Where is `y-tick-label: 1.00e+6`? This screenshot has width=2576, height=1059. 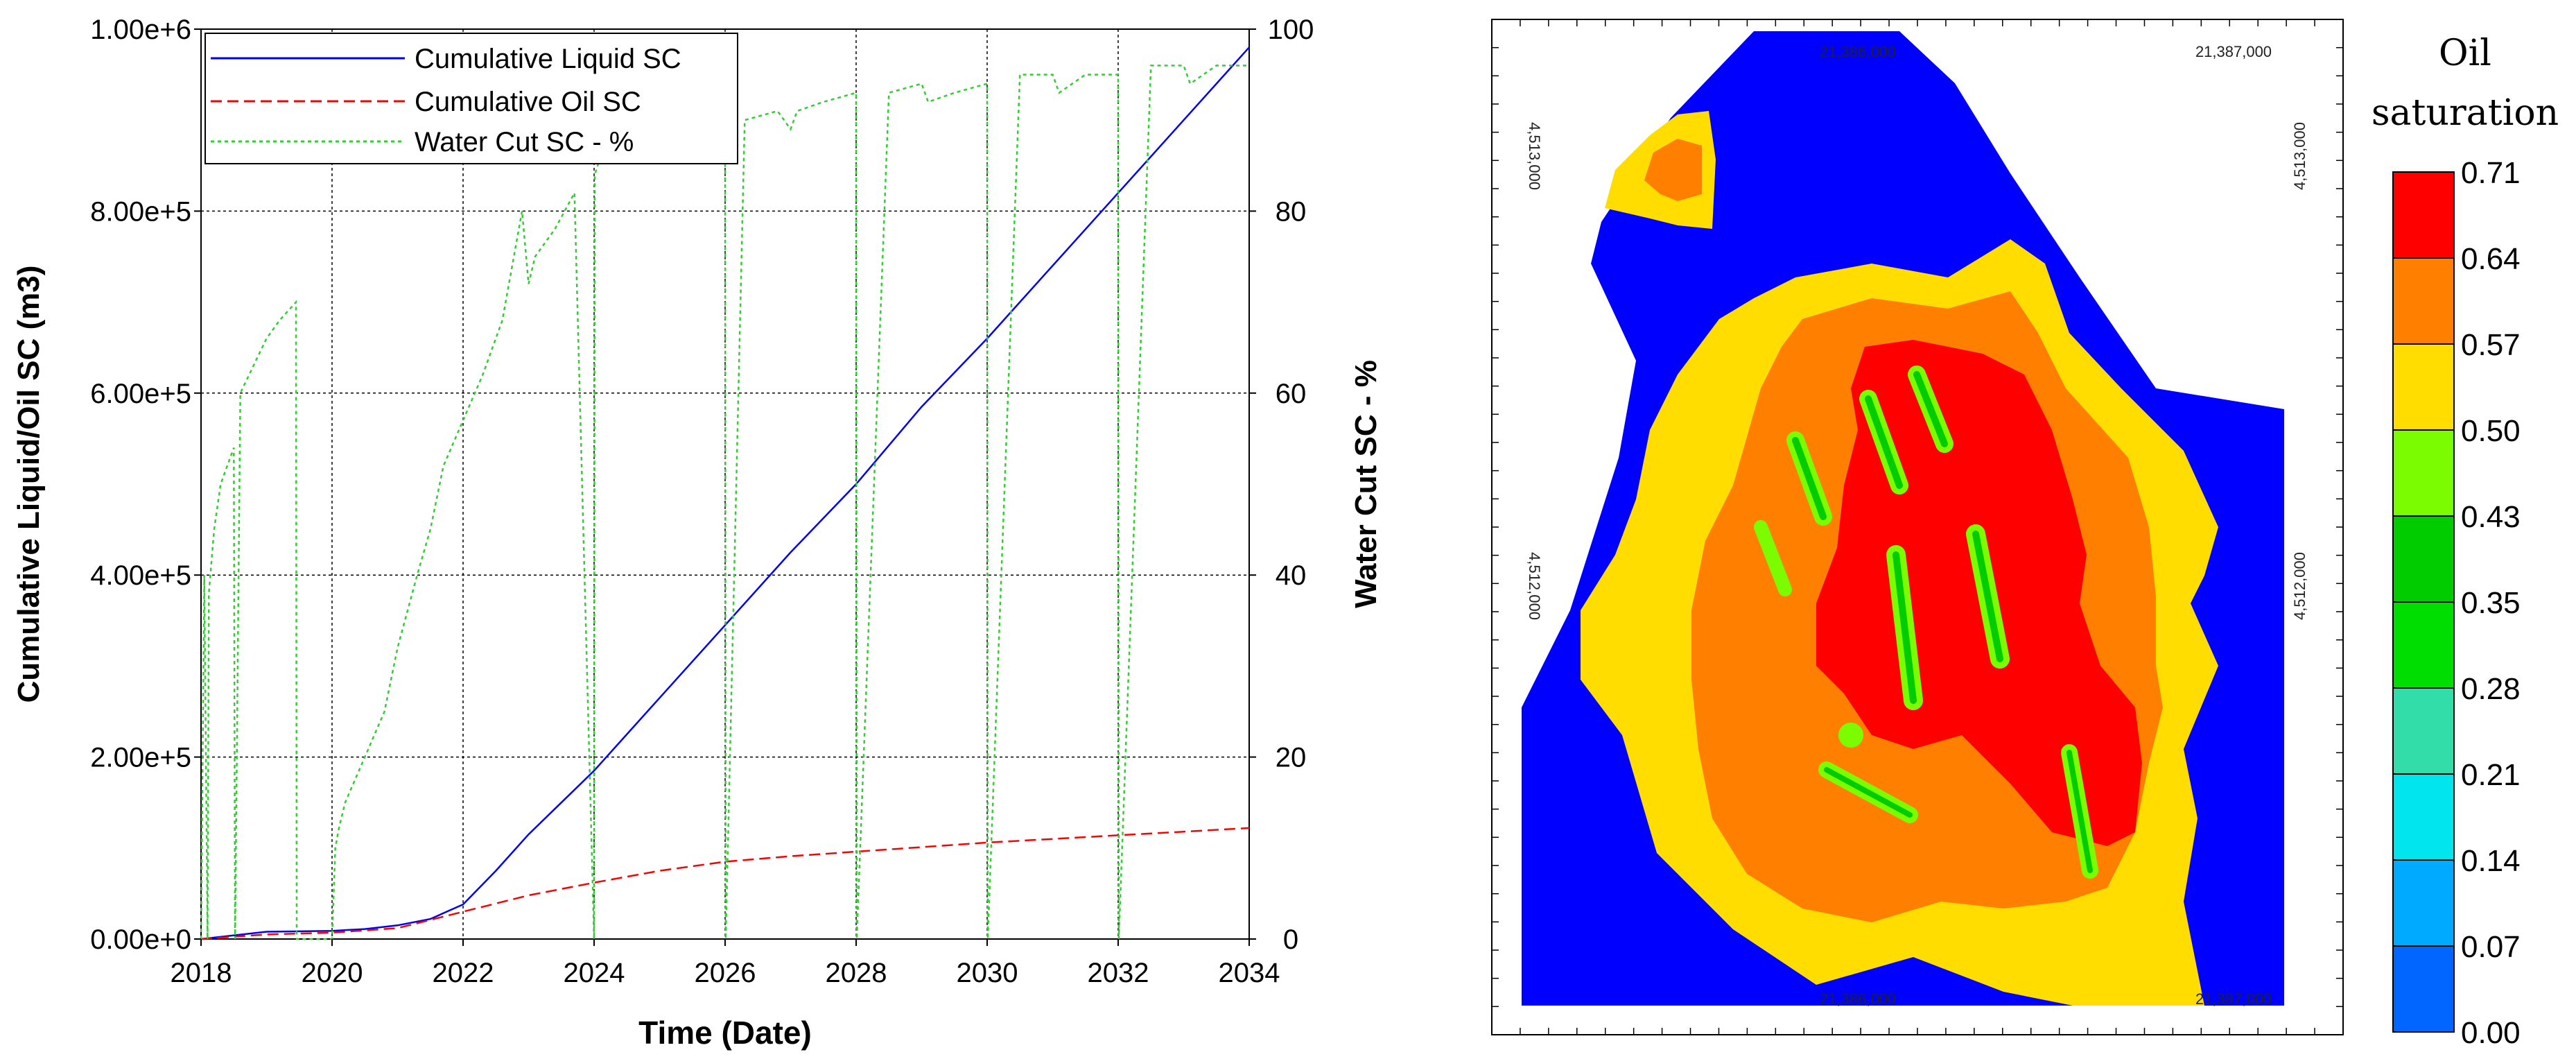
y-tick-label: 1.00e+6 is located at coordinates (140, 30).